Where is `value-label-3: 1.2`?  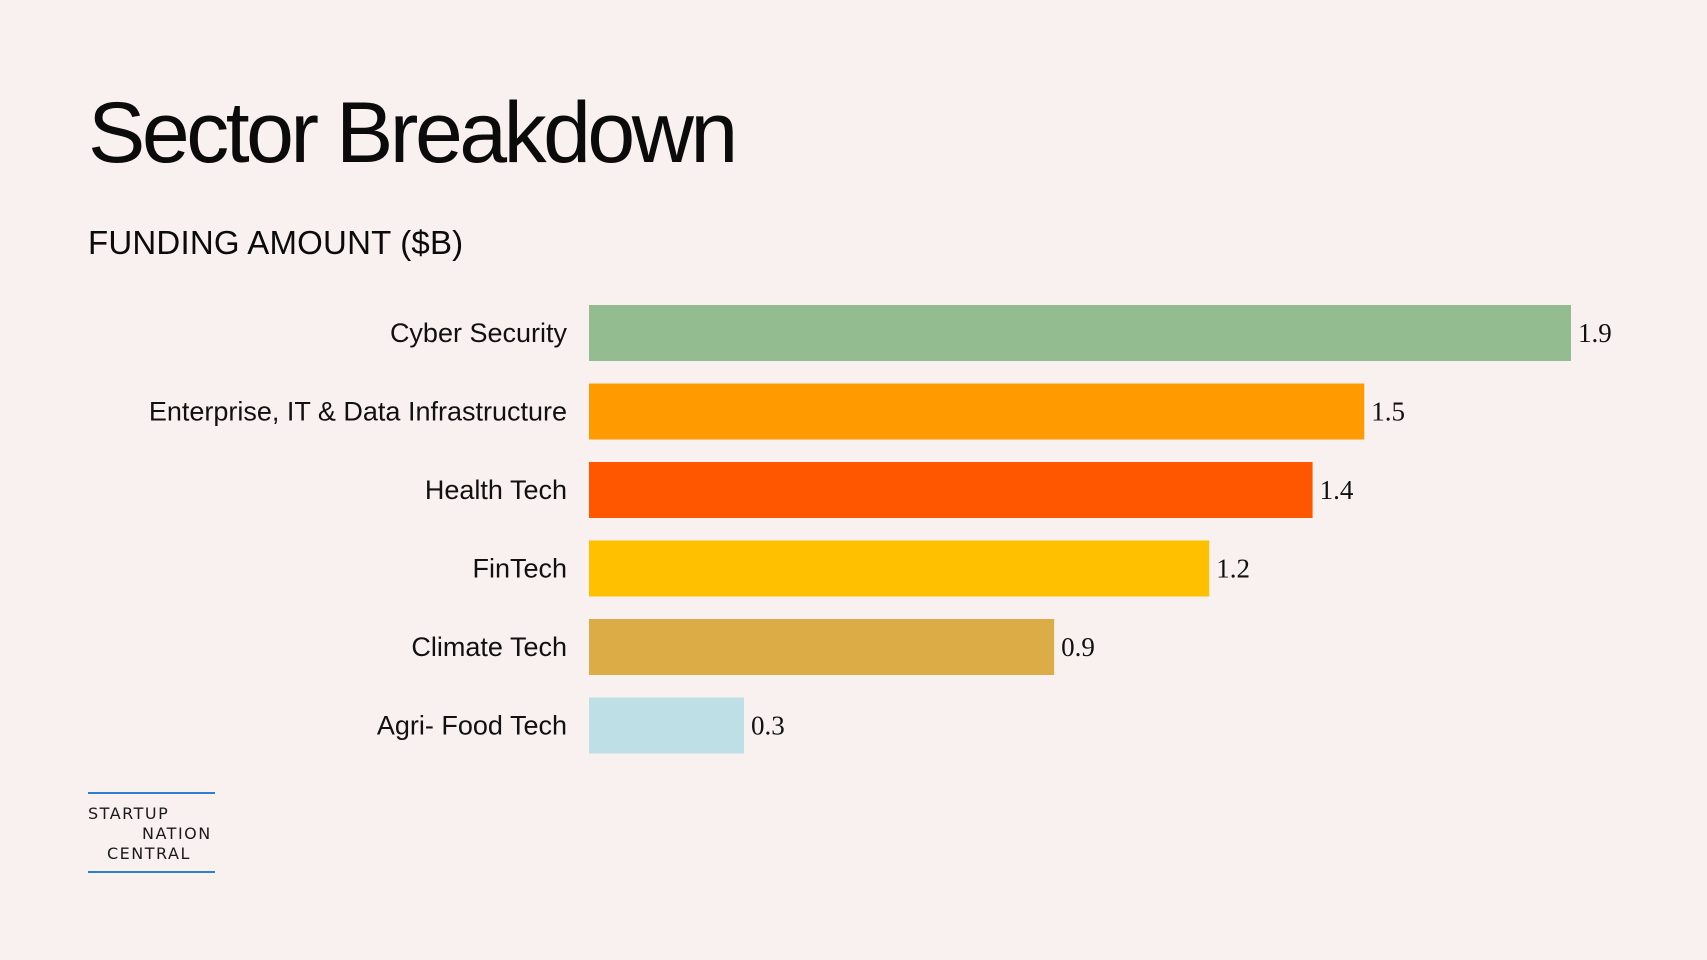
value-label-3: 1.2 is located at coordinates (1233, 569).